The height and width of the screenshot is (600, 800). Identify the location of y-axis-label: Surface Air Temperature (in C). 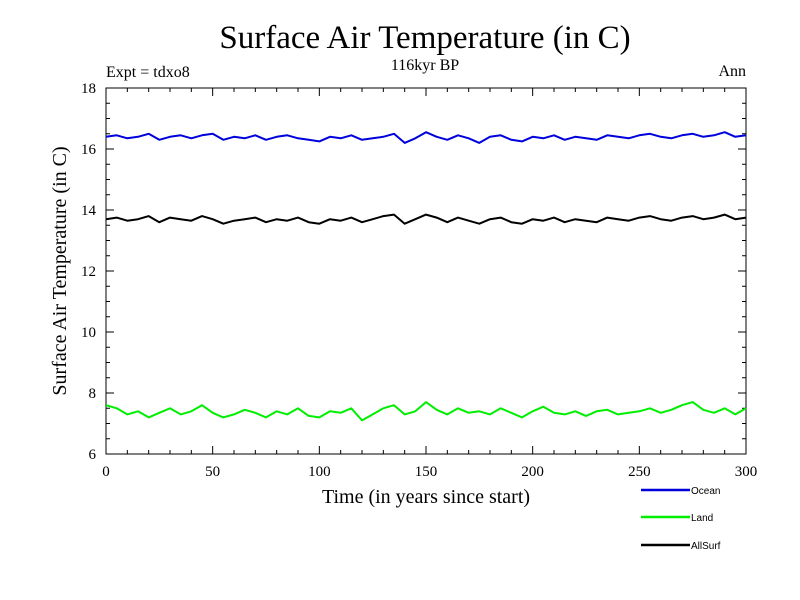
(60, 270).